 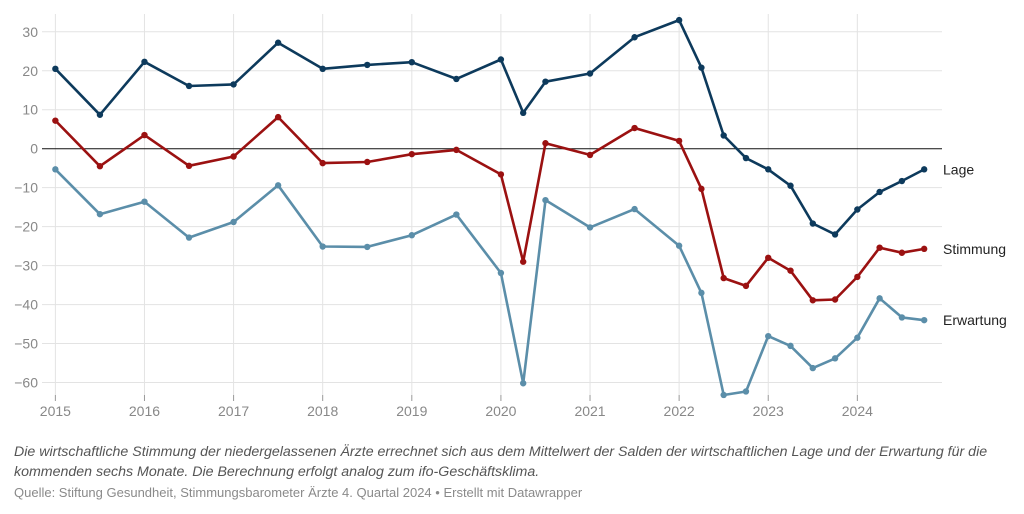 I want to click on y-tick-label: −40, so click(x=26, y=305).